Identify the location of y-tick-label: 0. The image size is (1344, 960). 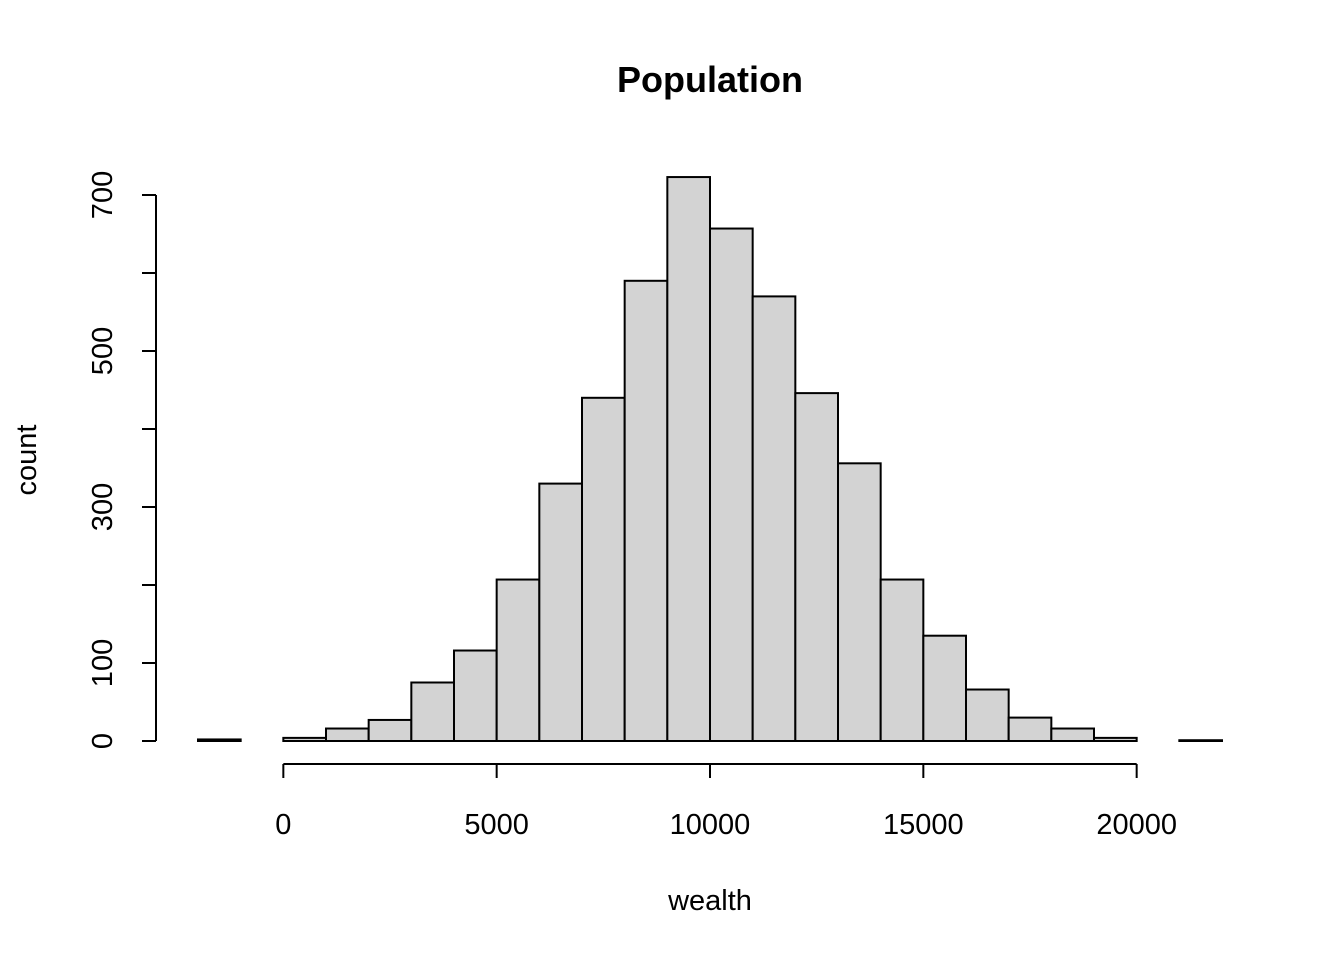
(103, 741).